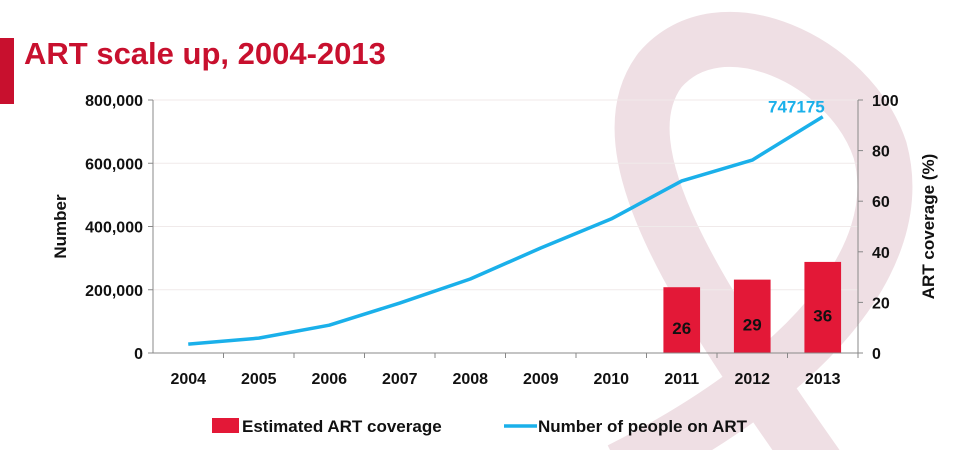 Image resolution: width=960 pixels, height=450 pixels. Describe the element at coordinates (681, 379) in the screenshot. I see `x-tick-label: 2011` at that location.